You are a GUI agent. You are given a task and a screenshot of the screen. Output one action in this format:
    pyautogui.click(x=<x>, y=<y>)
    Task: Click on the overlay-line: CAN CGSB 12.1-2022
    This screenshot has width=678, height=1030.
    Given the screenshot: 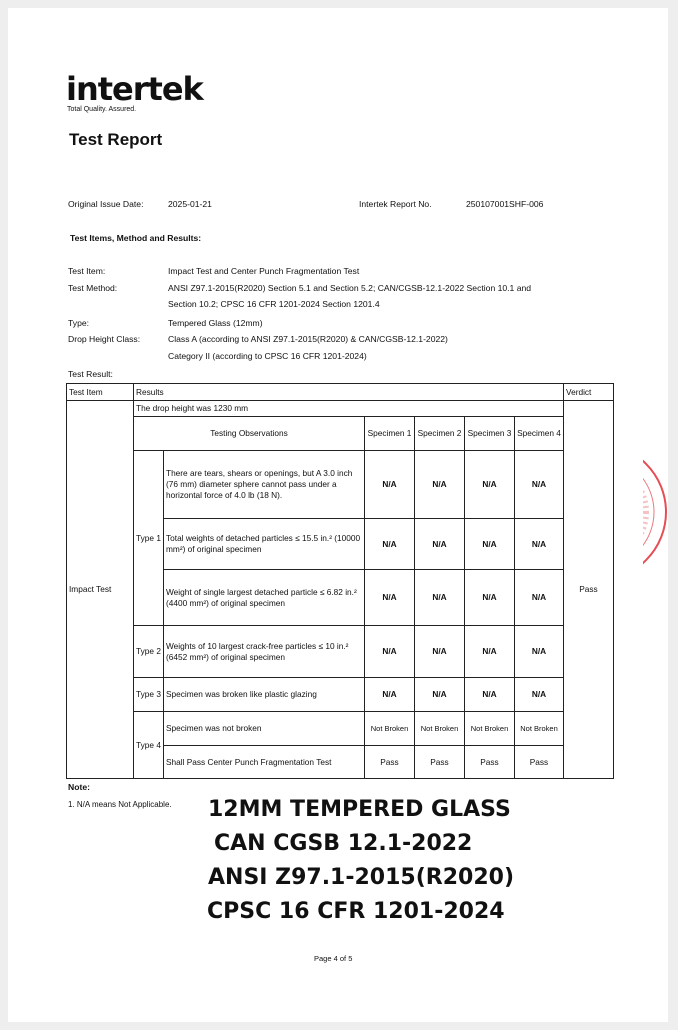 What is the action you would take?
    pyautogui.click(x=343, y=843)
    